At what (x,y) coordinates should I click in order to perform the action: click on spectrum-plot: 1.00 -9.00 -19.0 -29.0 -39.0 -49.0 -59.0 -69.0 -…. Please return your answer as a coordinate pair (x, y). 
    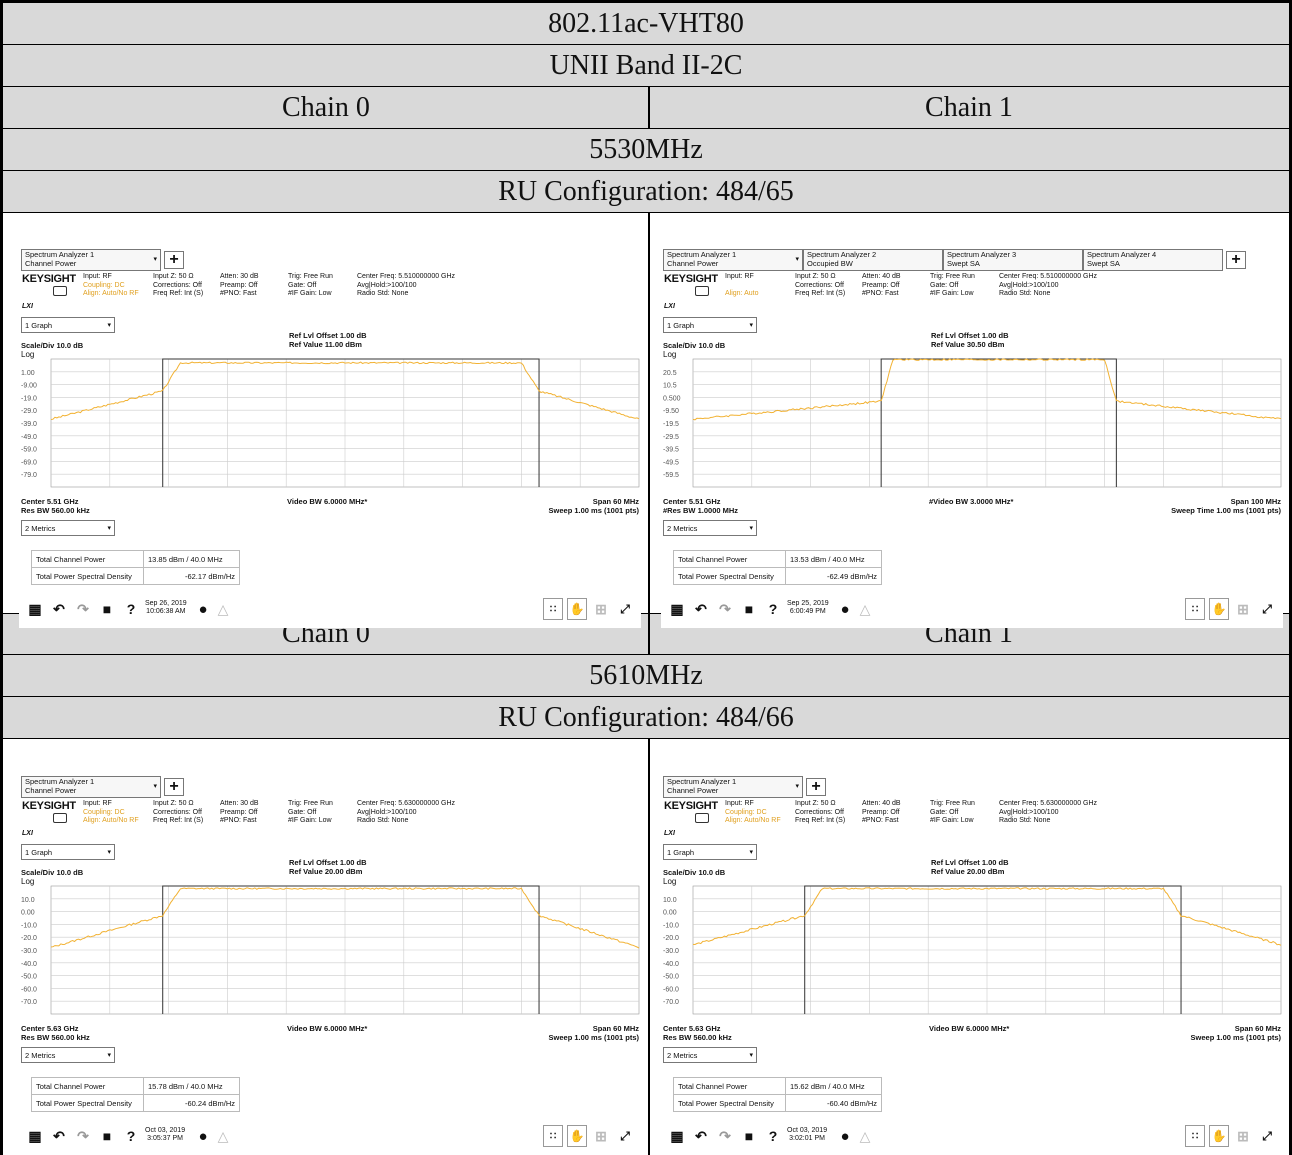
    Looking at the image, I should click on (330, 423).